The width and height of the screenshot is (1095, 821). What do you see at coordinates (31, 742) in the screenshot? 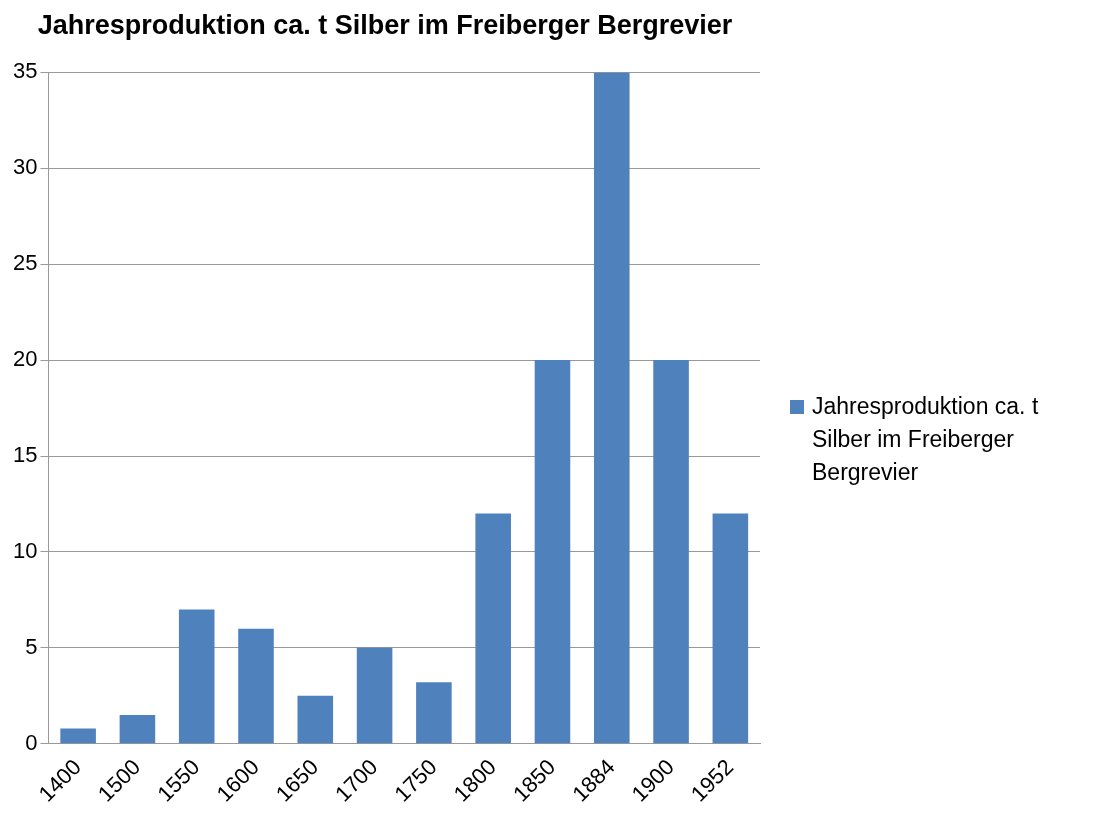
I see `y-tick-label: 0` at bounding box center [31, 742].